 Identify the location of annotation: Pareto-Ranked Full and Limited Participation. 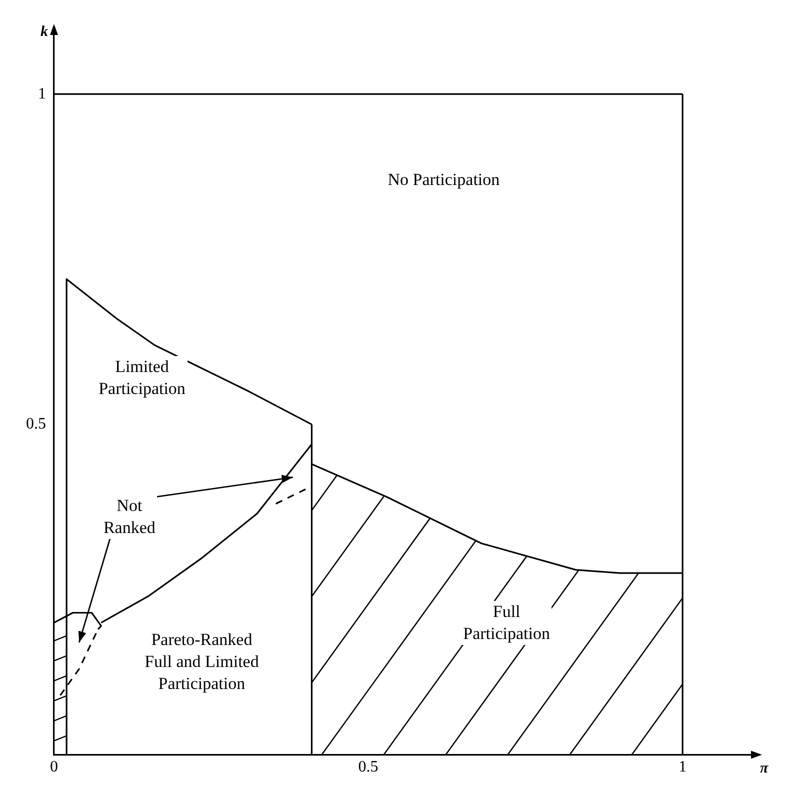
(201, 662).